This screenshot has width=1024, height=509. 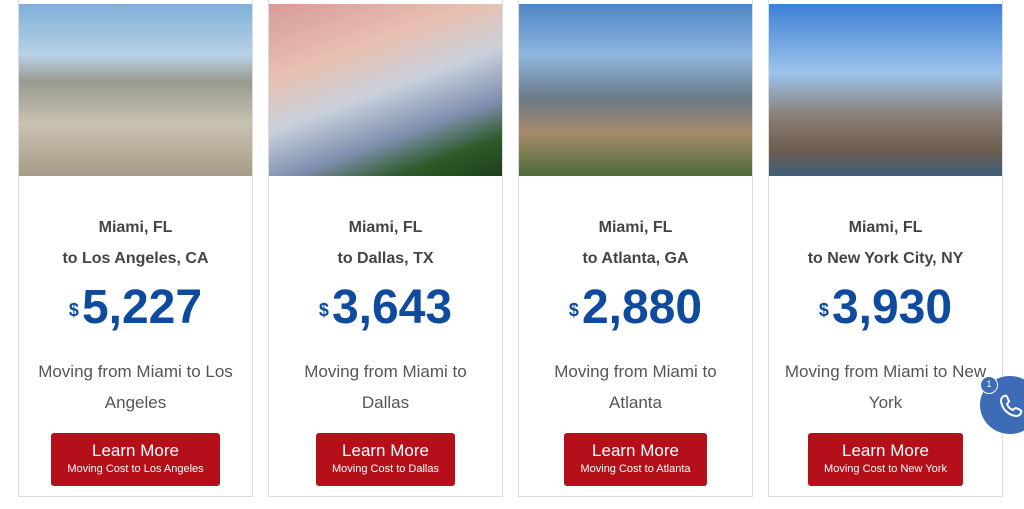 I want to click on learn-more-button: Learn More Moving Cost to New York, so click(x=885, y=459).